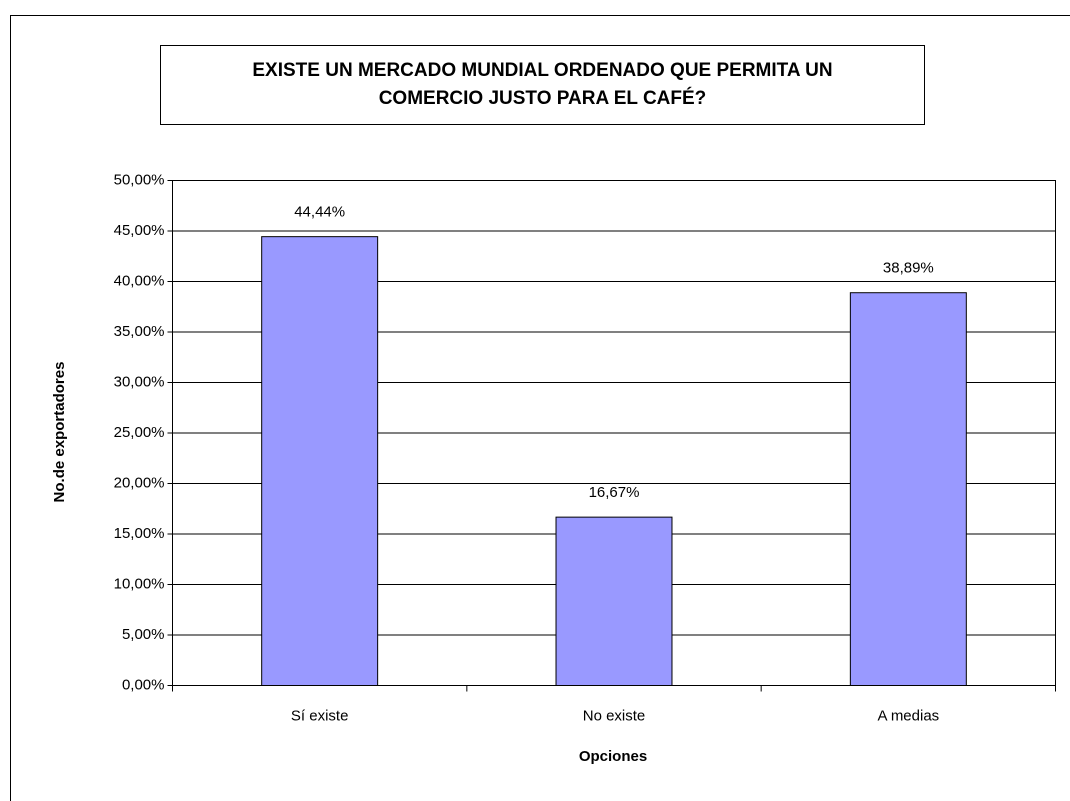  Describe the element at coordinates (139, 230) in the screenshot. I see `y-tick-label: 45,00%` at that location.